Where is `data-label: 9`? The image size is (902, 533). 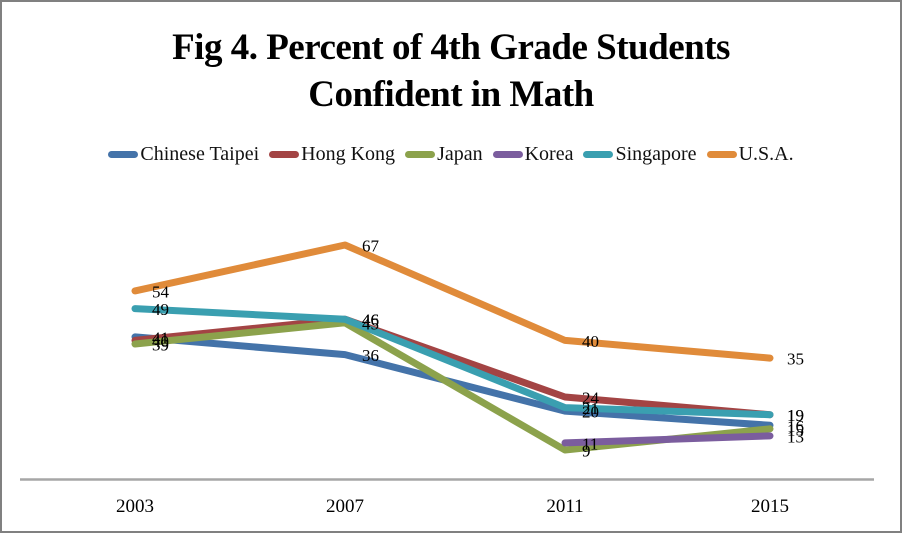
data-label: 9 is located at coordinates (586, 451).